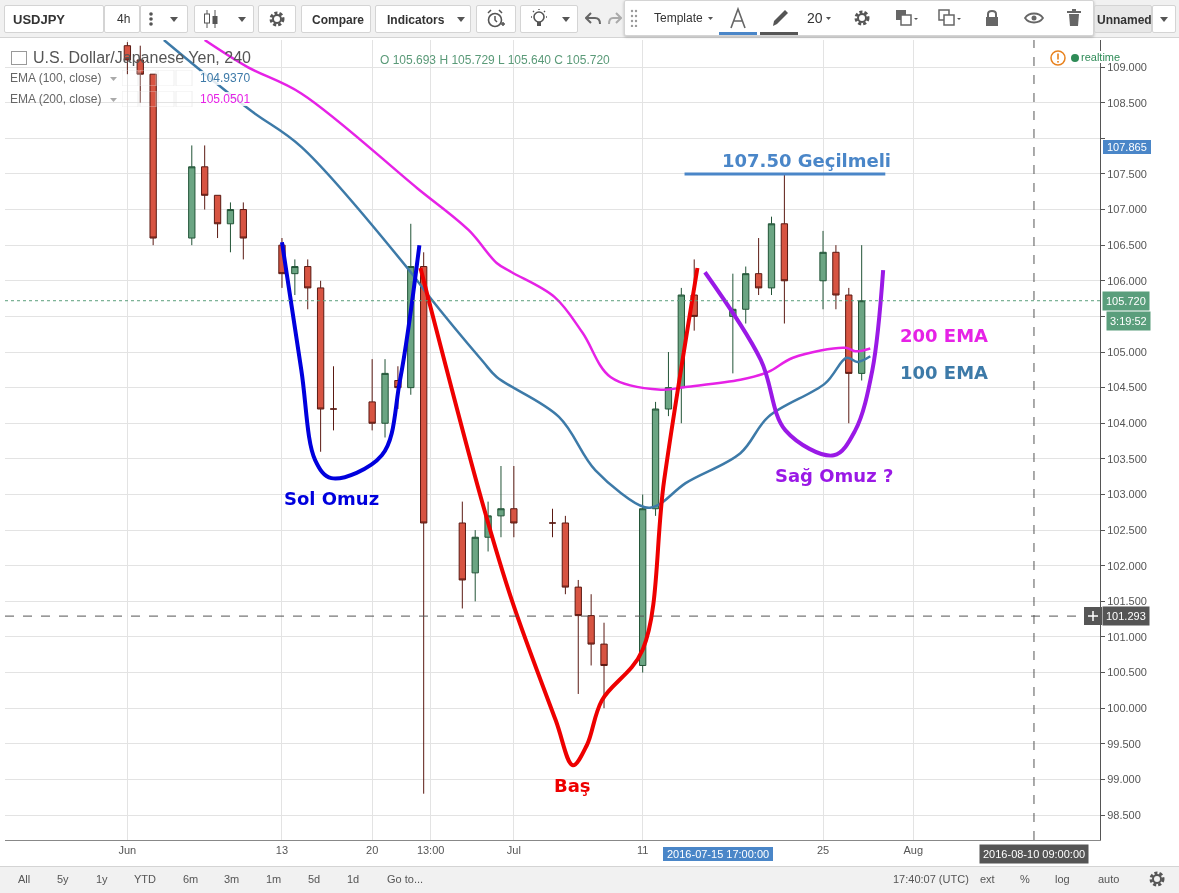 Image resolution: width=1179 pixels, height=893 pixels. I want to click on text: 3m, so click(232, 879).